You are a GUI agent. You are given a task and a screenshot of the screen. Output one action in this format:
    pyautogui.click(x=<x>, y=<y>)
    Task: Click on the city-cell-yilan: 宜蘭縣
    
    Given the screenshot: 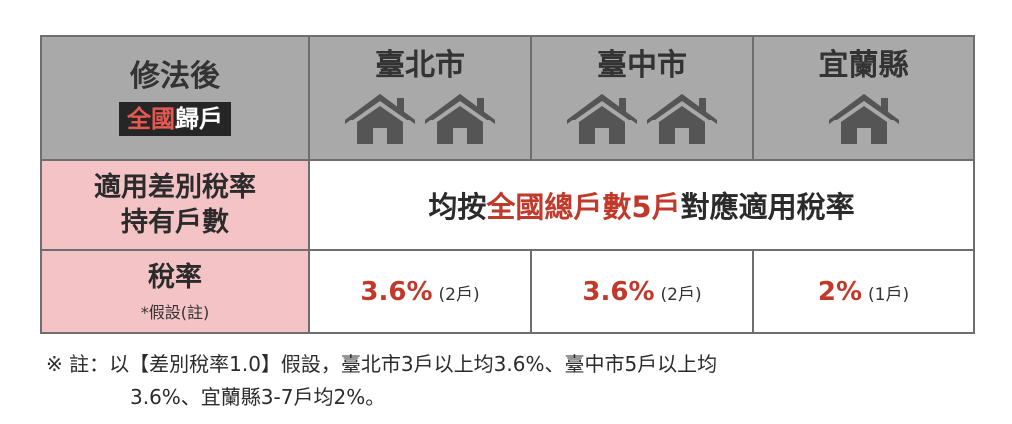 What is the action you would take?
    pyautogui.click(x=863, y=98)
    